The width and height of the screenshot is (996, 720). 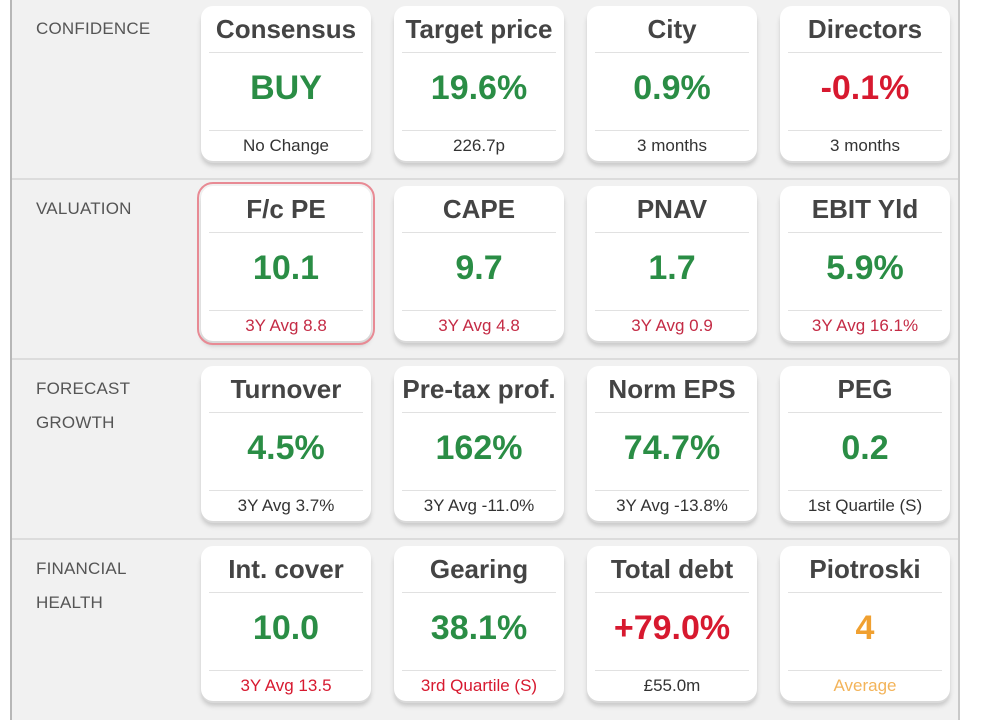 I want to click on card-title: Norm EPS, so click(x=672, y=389).